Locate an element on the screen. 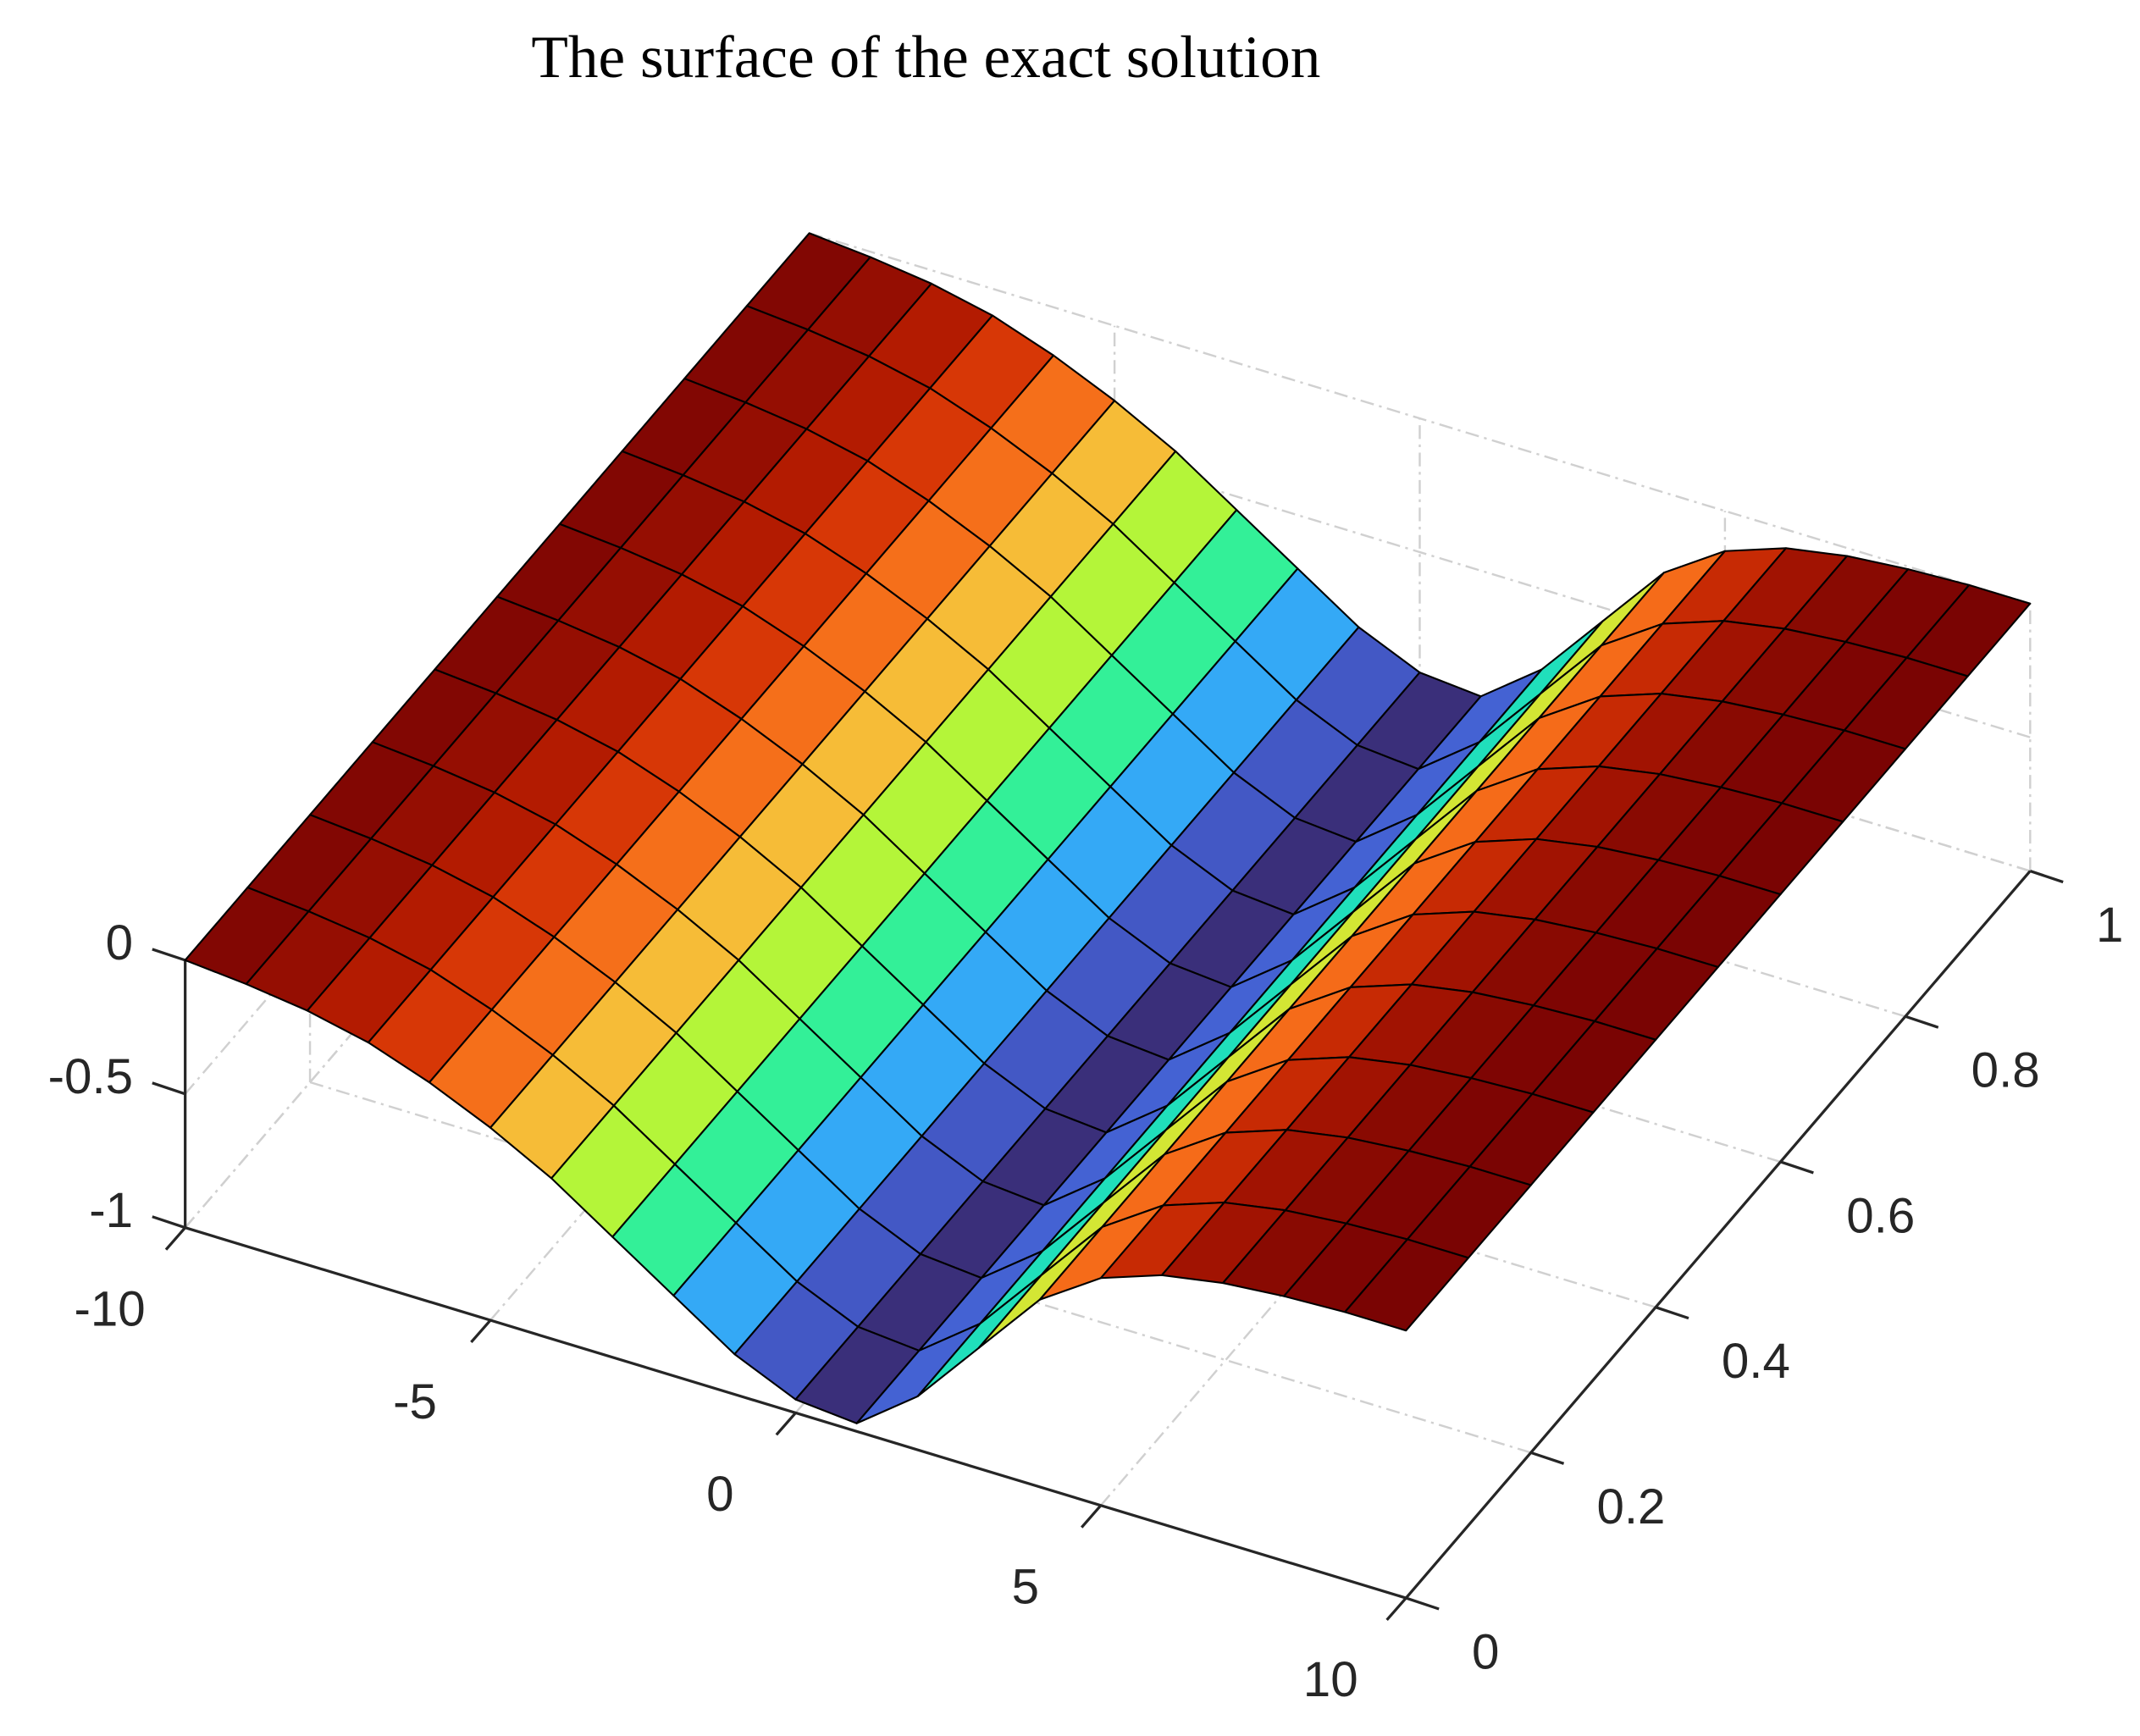  y-tick-label: 0 is located at coordinates (1486, 1652).